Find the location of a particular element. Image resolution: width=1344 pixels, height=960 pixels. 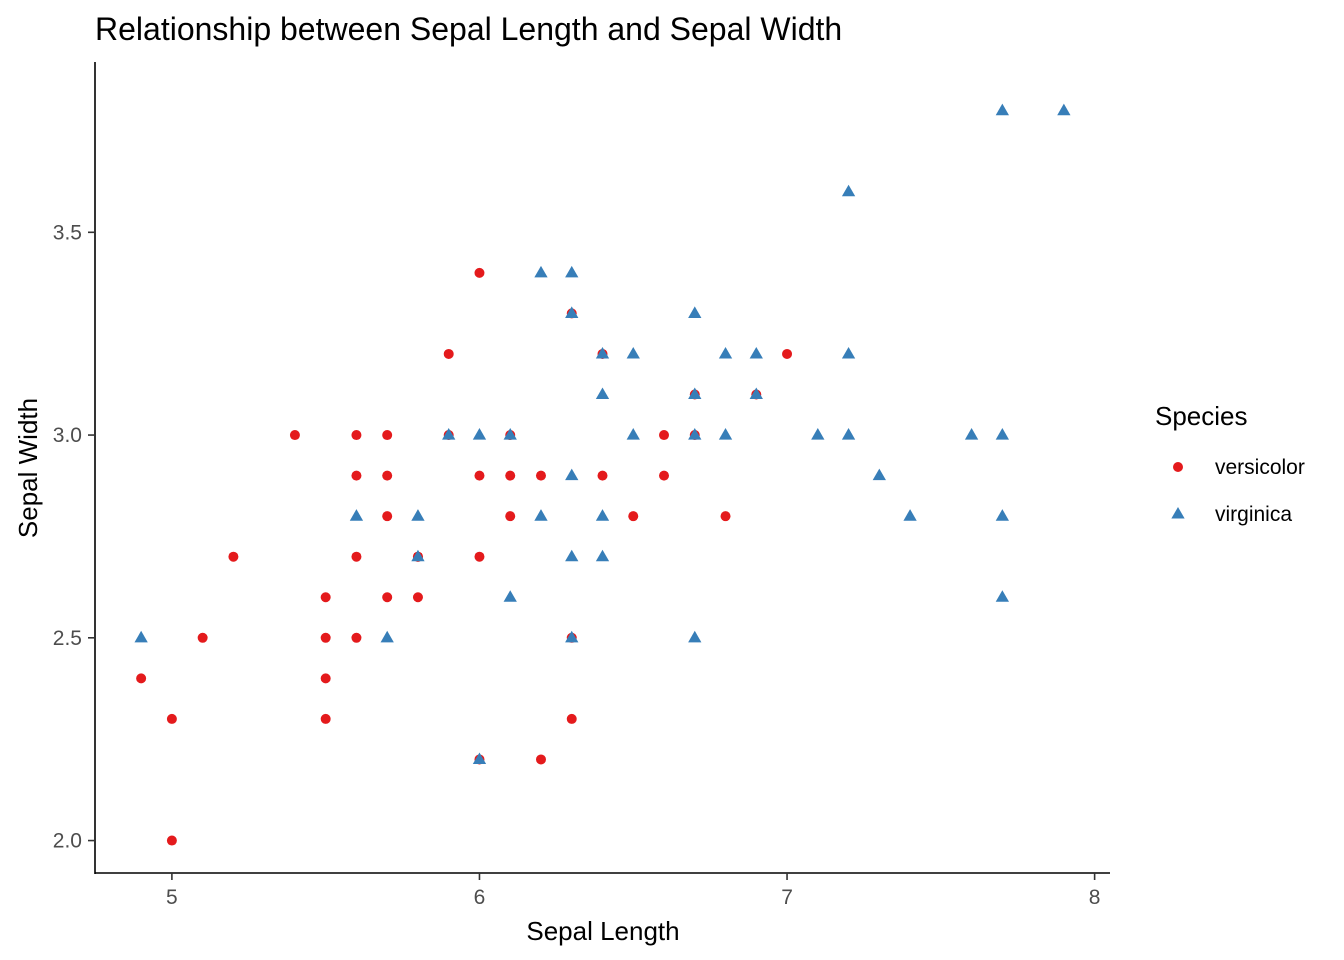

legend: Species versicolor virginica is located at coordinates (1230, 463).